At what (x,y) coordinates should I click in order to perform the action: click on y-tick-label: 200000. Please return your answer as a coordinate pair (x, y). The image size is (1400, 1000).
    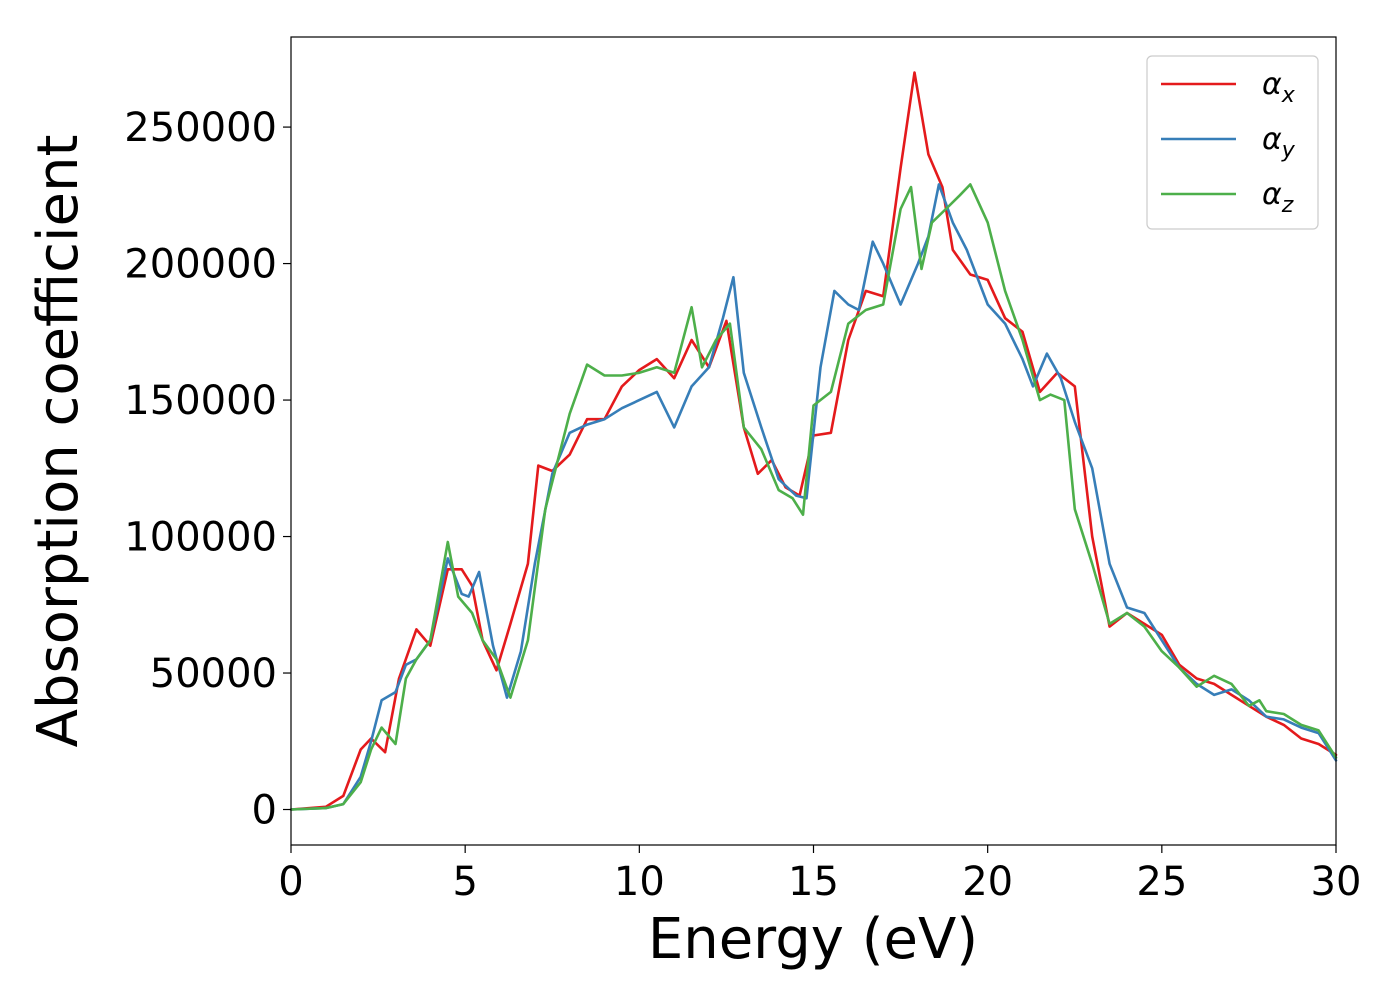
    Looking at the image, I should click on (200, 265).